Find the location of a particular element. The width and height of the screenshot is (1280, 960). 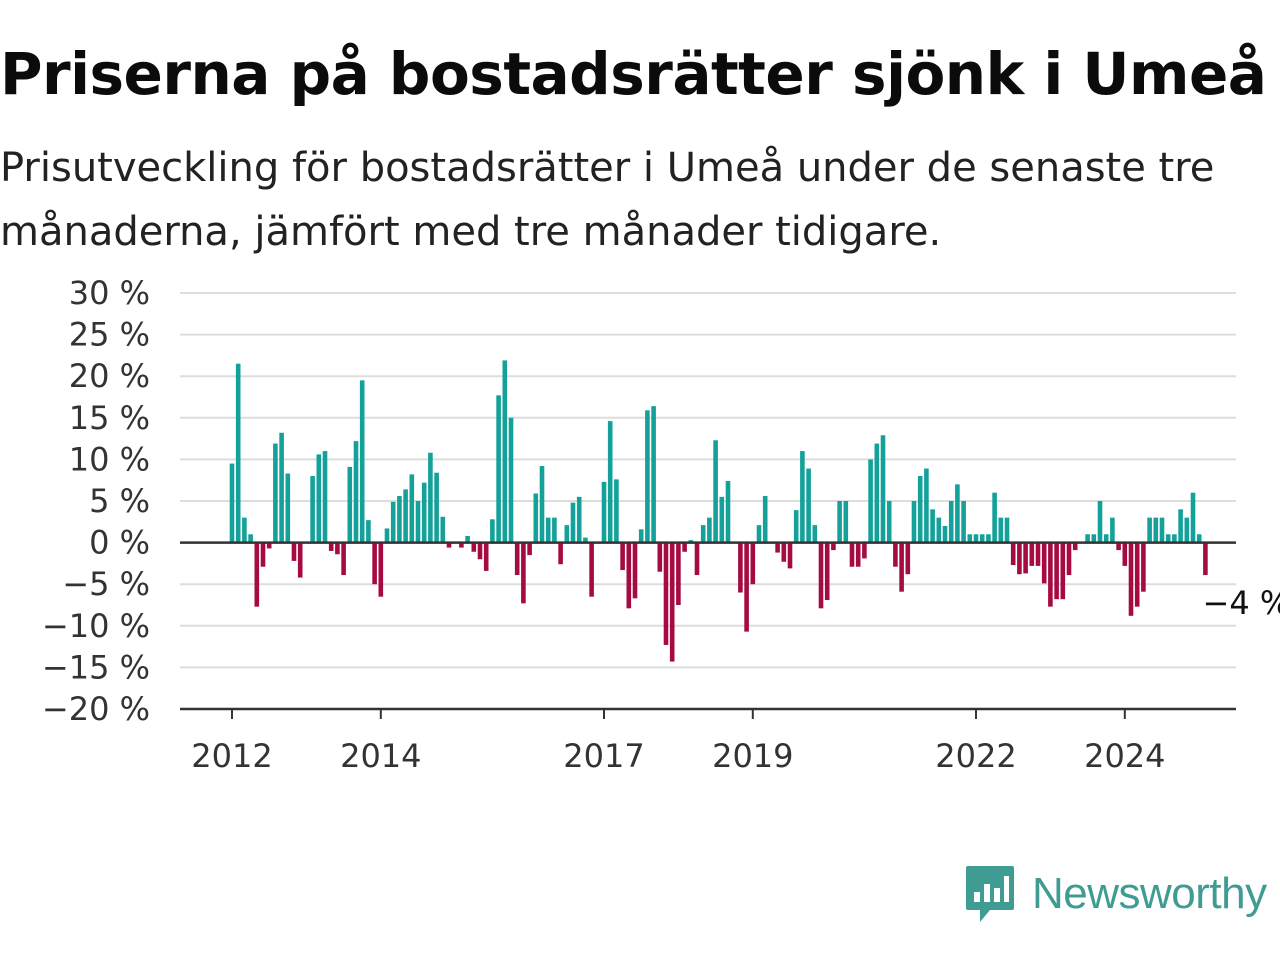

y-tick-label: 0 % is located at coordinates (119, 543).